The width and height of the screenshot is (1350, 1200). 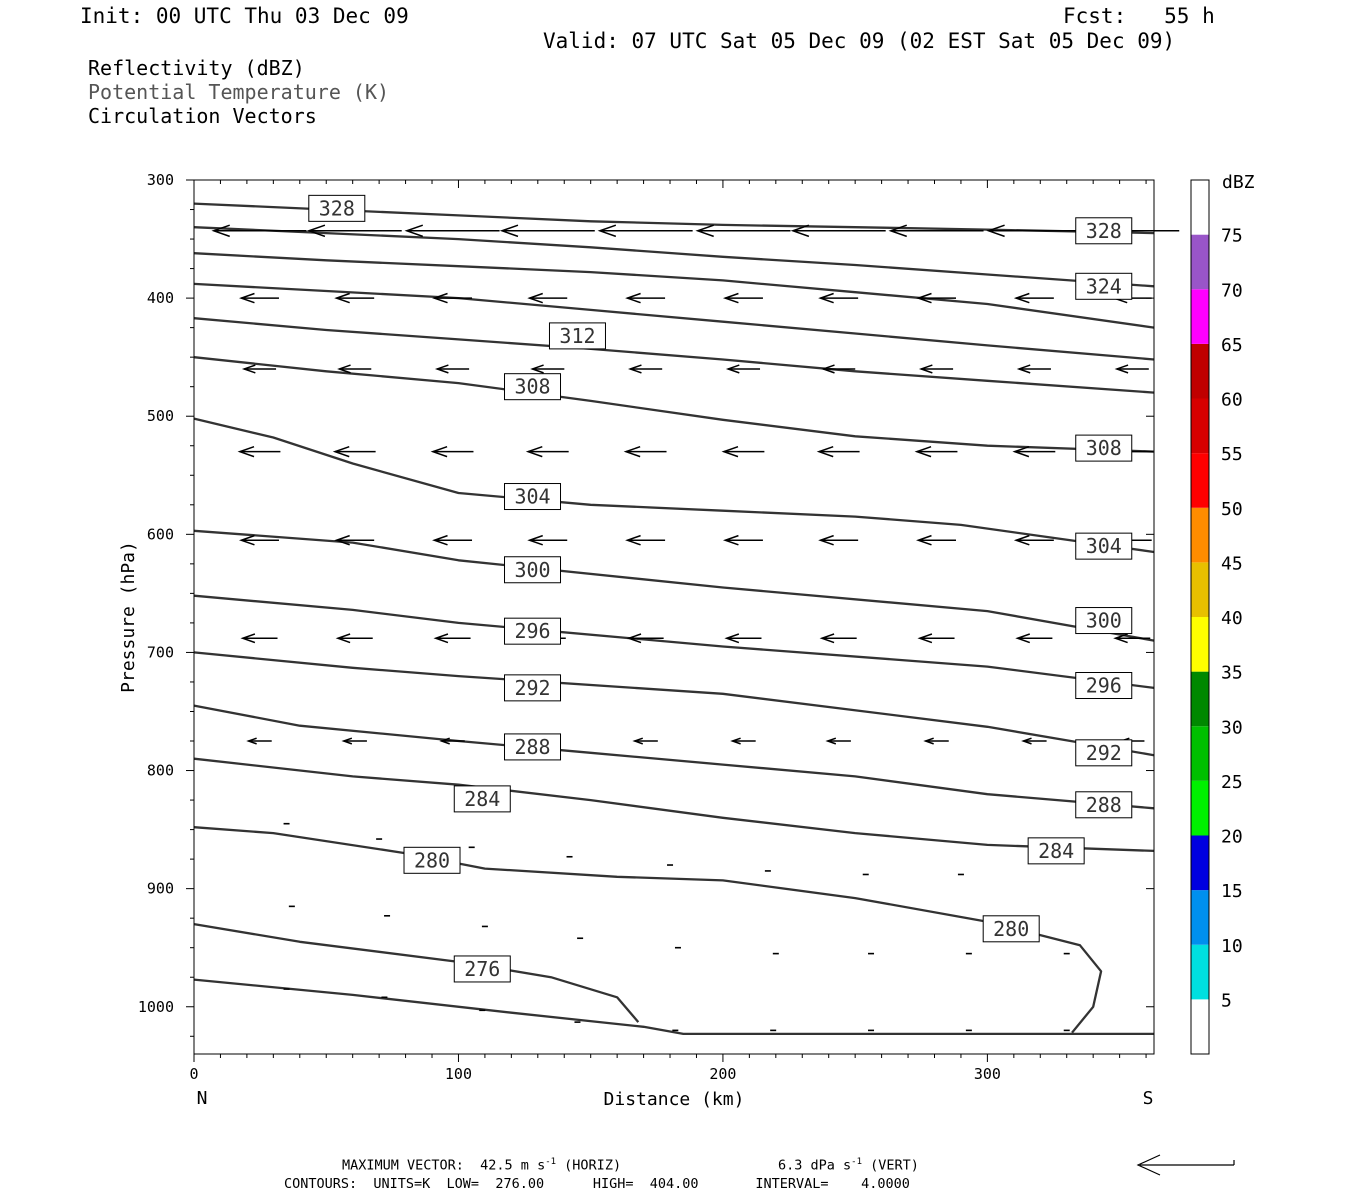 I want to click on colorbar-label: 45, so click(x=1232, y=563).